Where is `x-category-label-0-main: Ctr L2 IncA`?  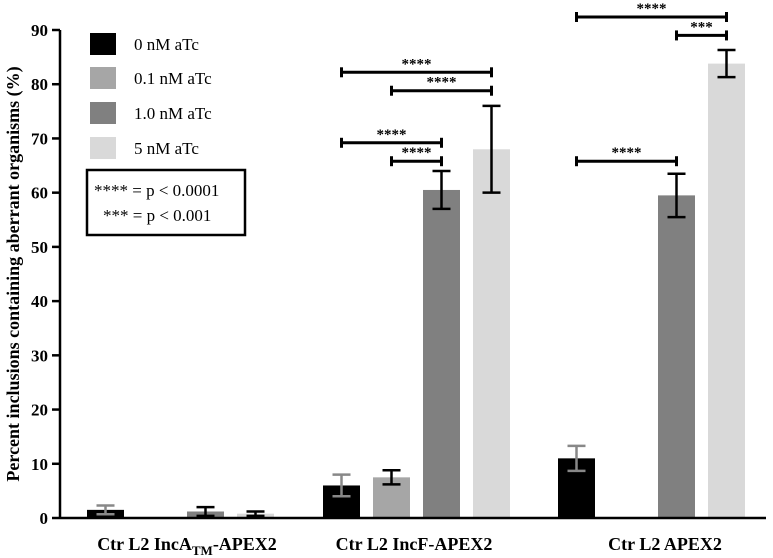
x-category-label-0-main: Ctr L2 IncA is located at coordinates (144, 544).